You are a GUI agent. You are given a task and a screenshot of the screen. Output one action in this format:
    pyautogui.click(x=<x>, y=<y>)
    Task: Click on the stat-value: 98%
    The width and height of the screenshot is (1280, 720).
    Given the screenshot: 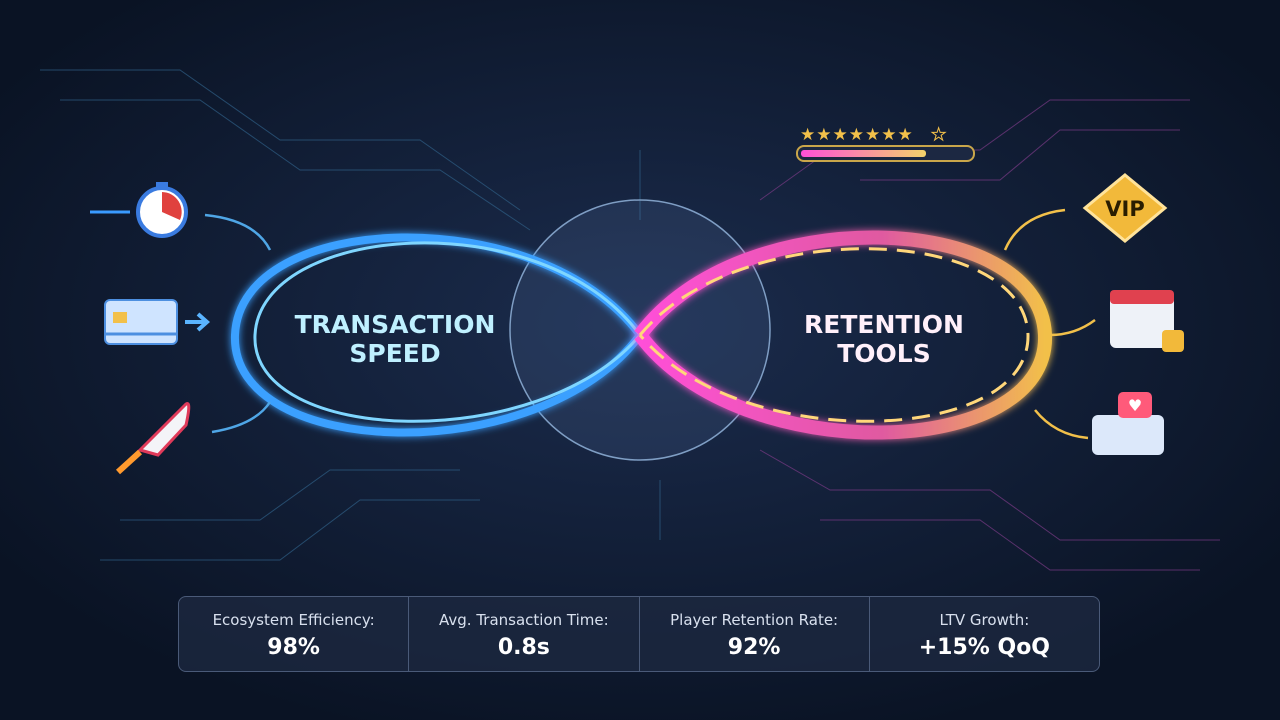 What is the action you would take?
    pyautogui.click(x=293, y=647)
    